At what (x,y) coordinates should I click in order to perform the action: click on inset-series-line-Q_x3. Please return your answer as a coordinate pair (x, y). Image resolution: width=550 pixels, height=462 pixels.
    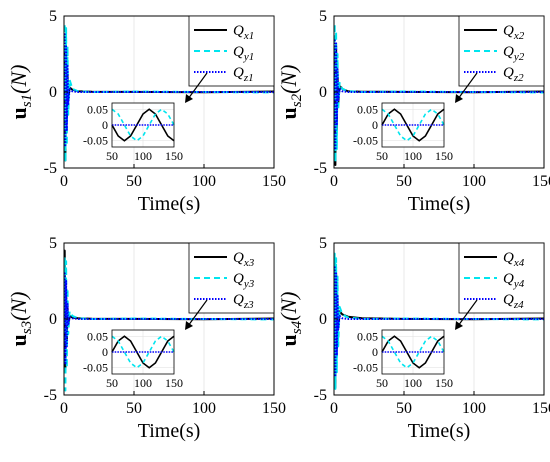
    Looking at the image, I should click on (143, 352).